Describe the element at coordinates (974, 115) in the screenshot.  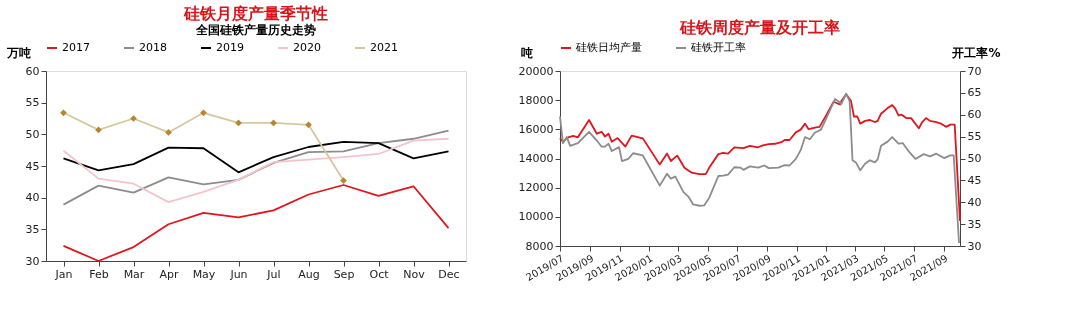
I see `y2-tick-label: 60` at that location.